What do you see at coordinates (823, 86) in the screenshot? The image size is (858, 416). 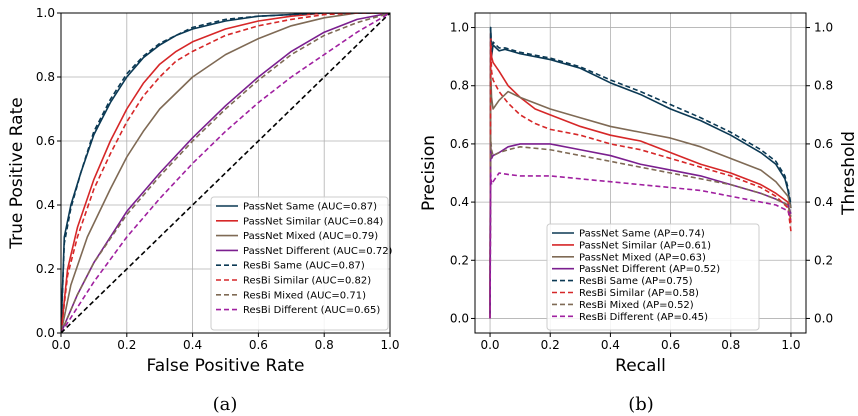 I see `y2-tick-label: 0.8` at bounding box center [823, 86].